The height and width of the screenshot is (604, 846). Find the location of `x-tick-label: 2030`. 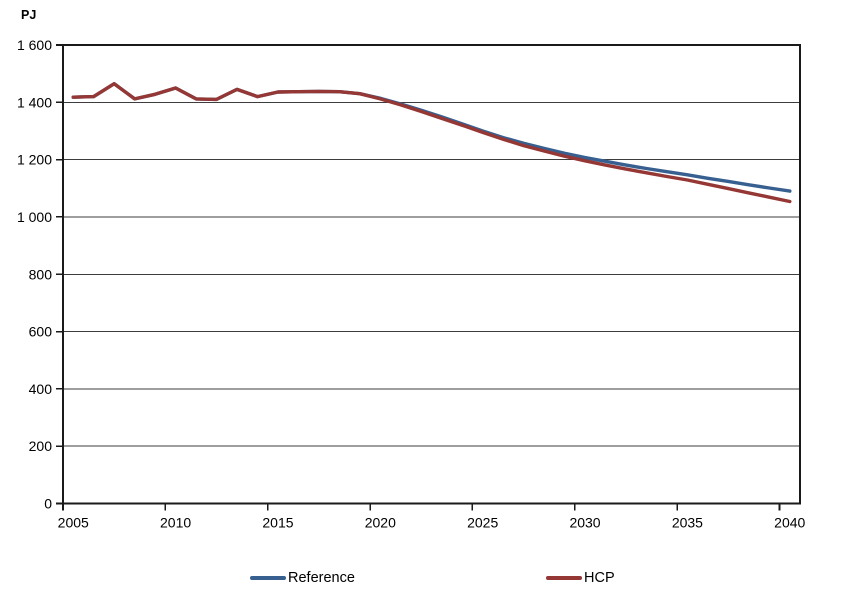

x-tick-label: 2030 is located at coordinates (584, 523).